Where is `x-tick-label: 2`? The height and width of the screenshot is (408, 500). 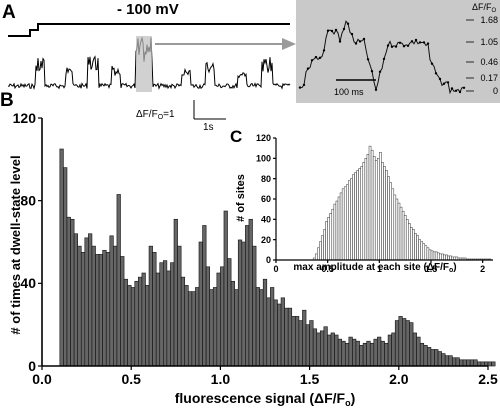
x-tick-label: 2 is located at coordinates (482, 269).